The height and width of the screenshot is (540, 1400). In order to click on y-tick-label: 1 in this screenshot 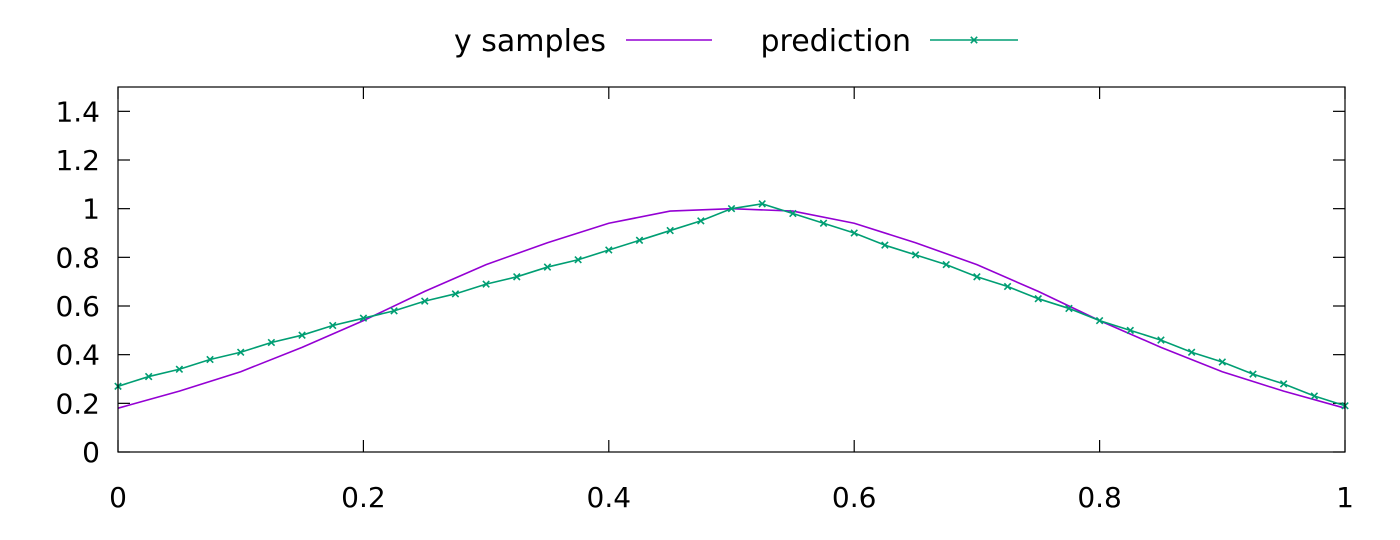, I will do `click(91, 209)`.